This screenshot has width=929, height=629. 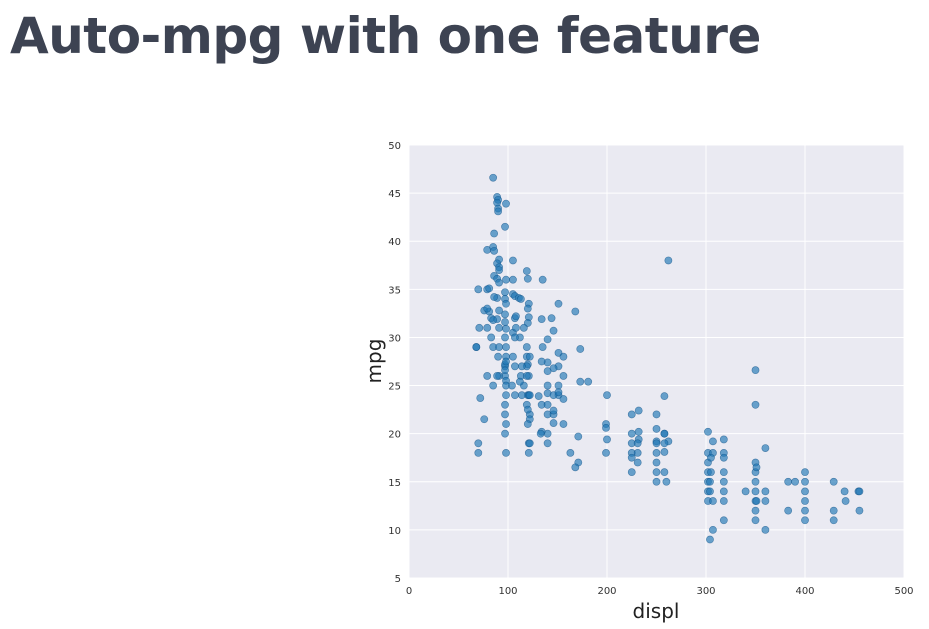 I want to click on y-tick-label: 25, so click(x=394, y=387).